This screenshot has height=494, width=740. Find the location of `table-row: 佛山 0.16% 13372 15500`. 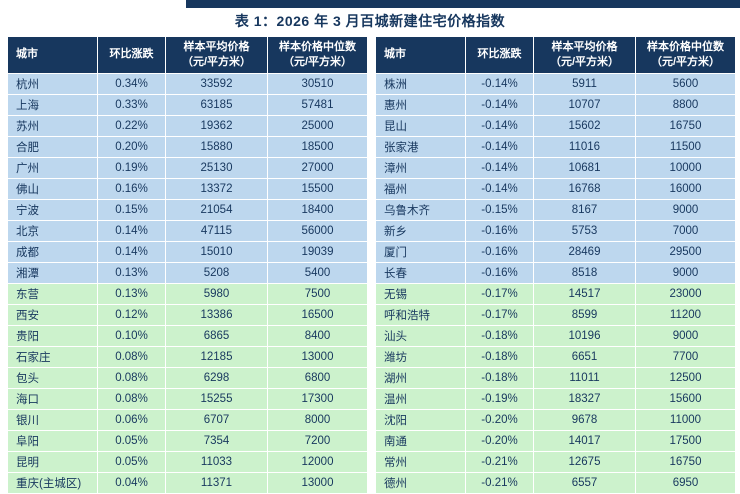

table-row: 佛山 0.16% 13372 15500 is located at coordinates (187, 188).